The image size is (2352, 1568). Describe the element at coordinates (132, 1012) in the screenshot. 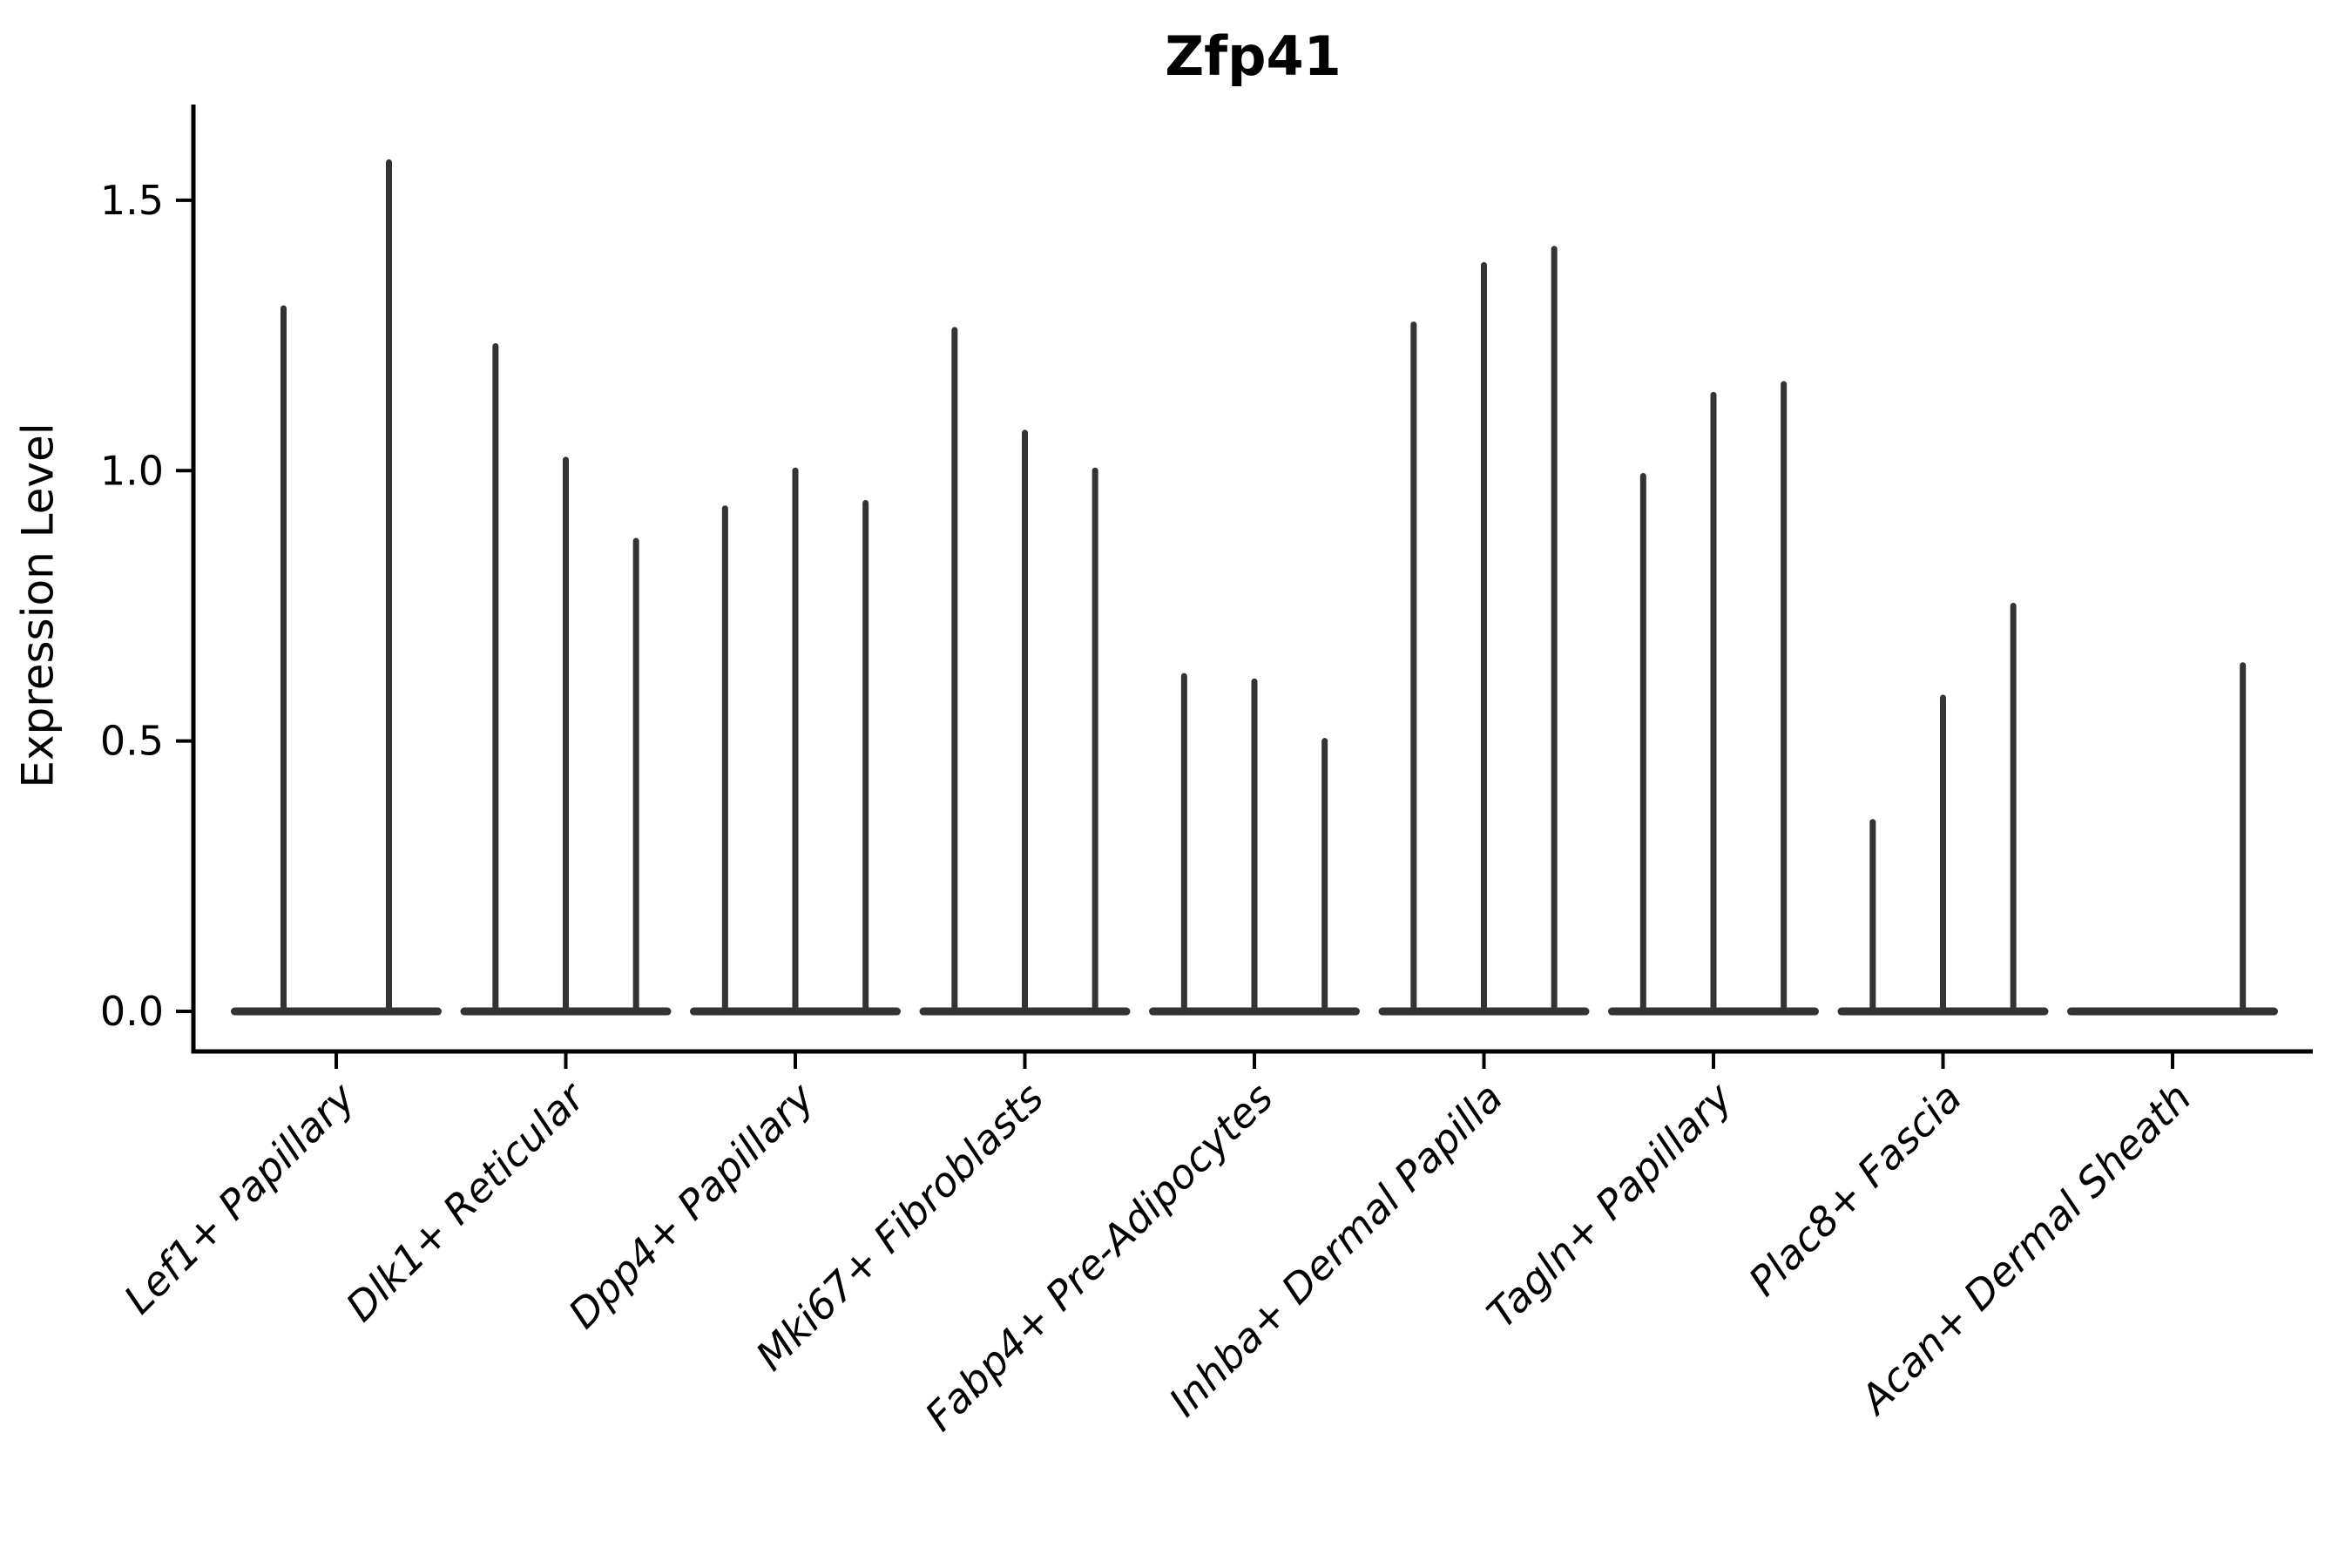

I see `y-tick-label: 0.0` at that location.